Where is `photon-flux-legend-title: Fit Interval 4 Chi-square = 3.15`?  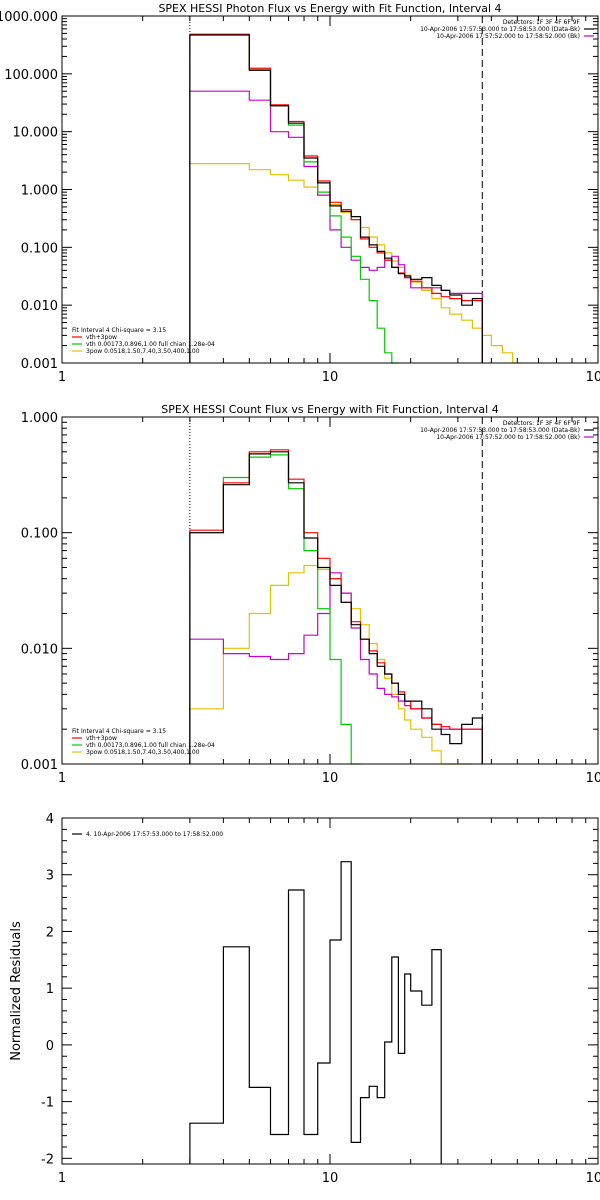
photon-flux-legend-title: Fit Interval 4 Chi-square = 3.15 is located at coordinates (119, 330).